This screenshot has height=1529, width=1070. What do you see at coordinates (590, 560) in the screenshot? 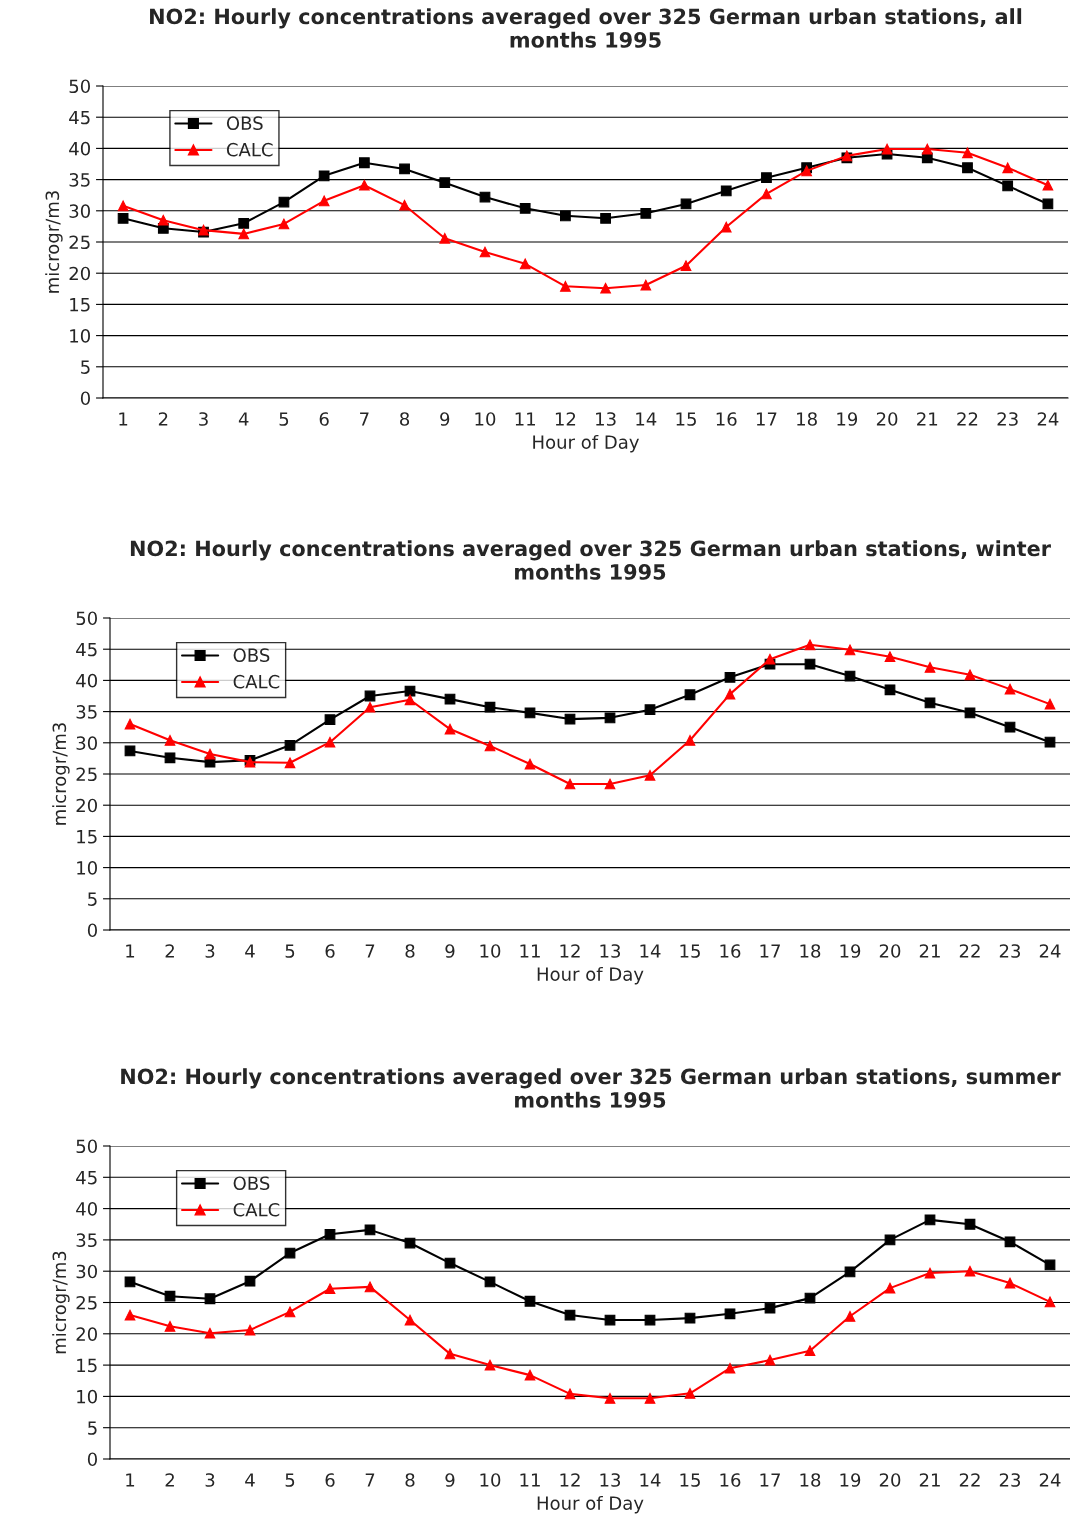
I see `chart-title: NO2: Hourly concentrations averaged over 325 German urban stations, winter months 1995` at bounding box center [590, 560].